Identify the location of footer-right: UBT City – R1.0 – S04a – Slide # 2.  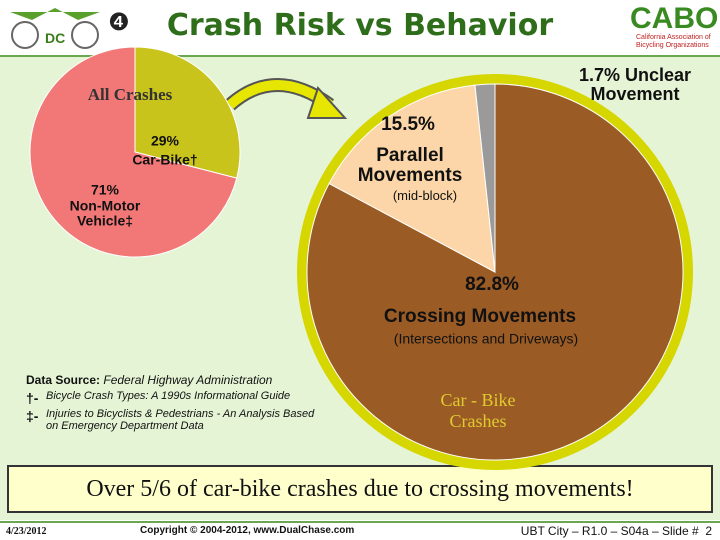
(616, 531).